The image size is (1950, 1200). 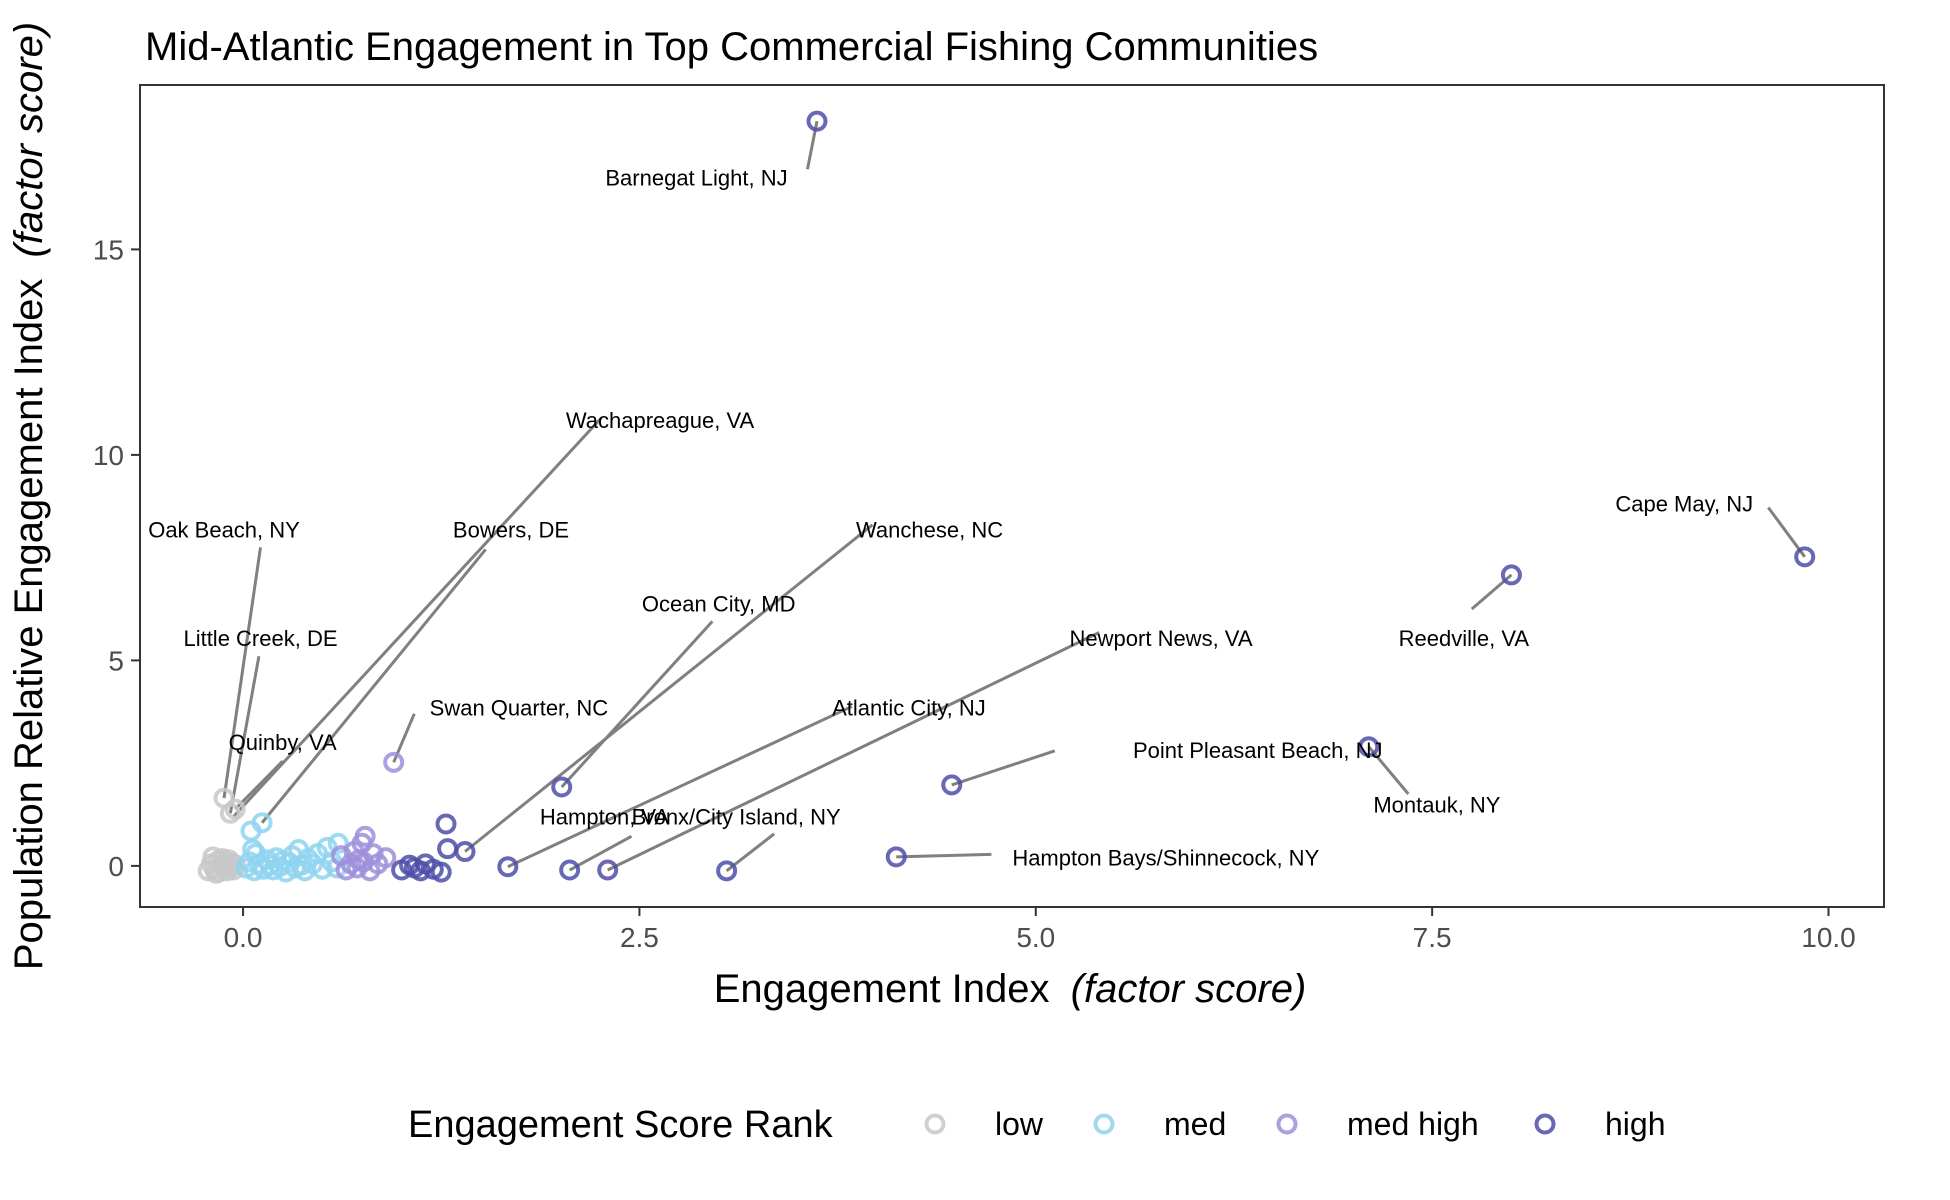 I want to click on x-tick-label: 0.0, so click(x=243, y=937).